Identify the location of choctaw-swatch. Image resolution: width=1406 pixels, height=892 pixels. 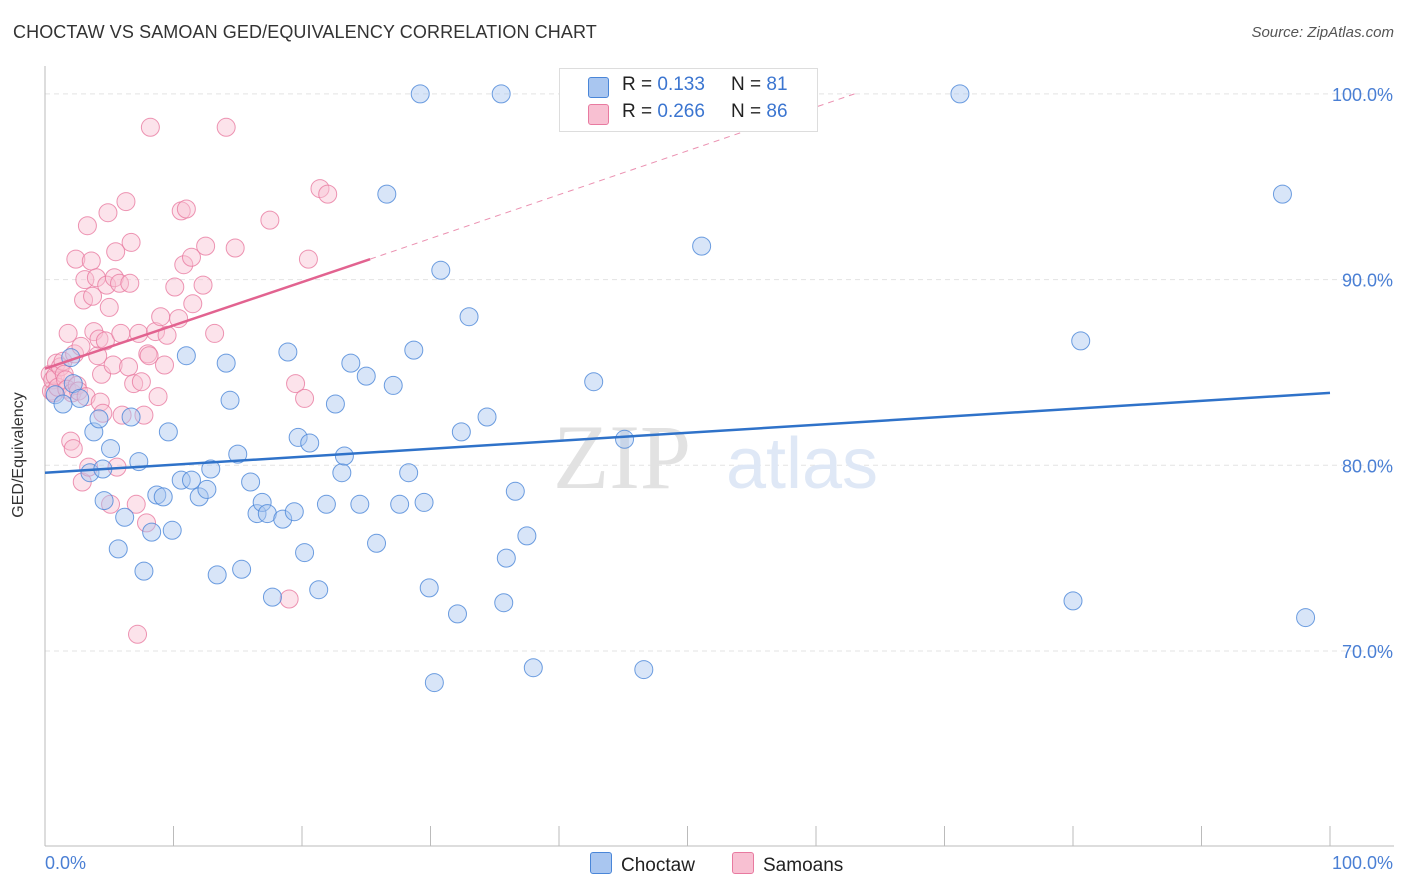
(598, 87).